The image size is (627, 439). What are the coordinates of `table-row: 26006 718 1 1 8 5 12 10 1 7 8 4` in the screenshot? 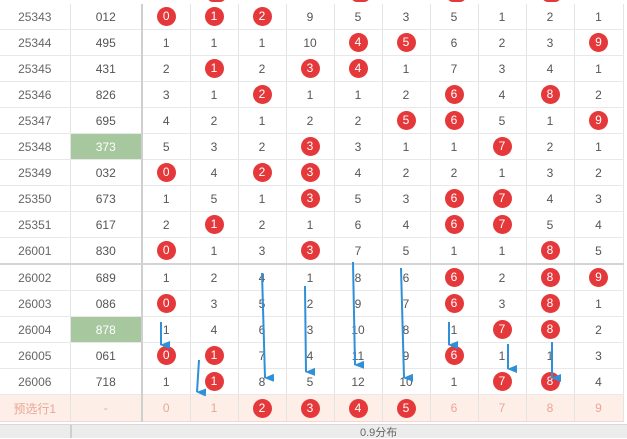 It's located at (312, 381).